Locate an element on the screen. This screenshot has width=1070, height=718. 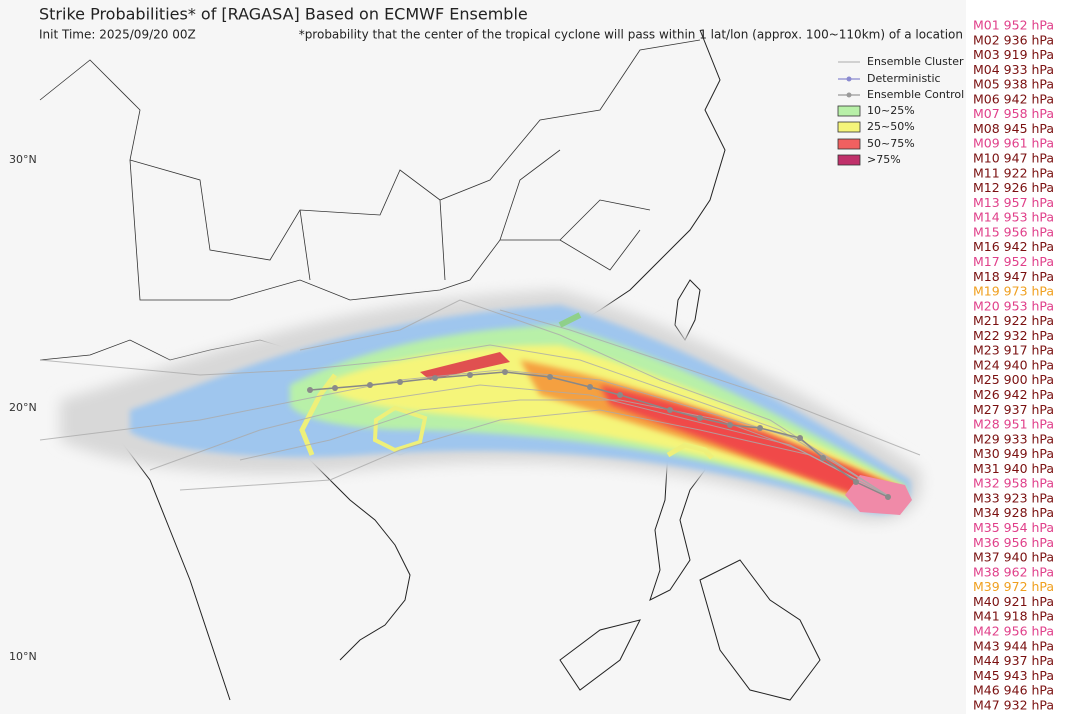
member-label: M31 940 hPa is located at coordinates (1013, 468).